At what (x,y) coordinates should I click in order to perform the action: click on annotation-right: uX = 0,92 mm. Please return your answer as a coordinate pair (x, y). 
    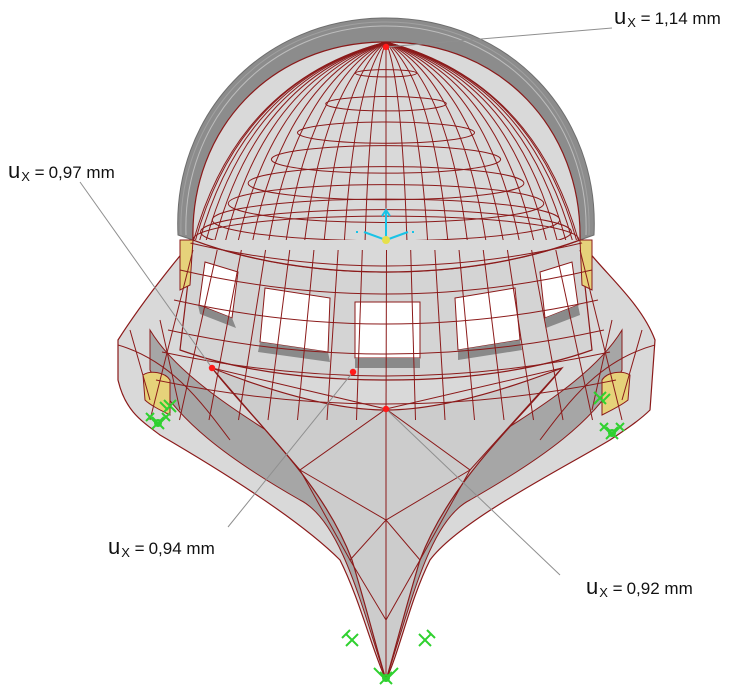
    Looking at the image, I should click on (639, 587).